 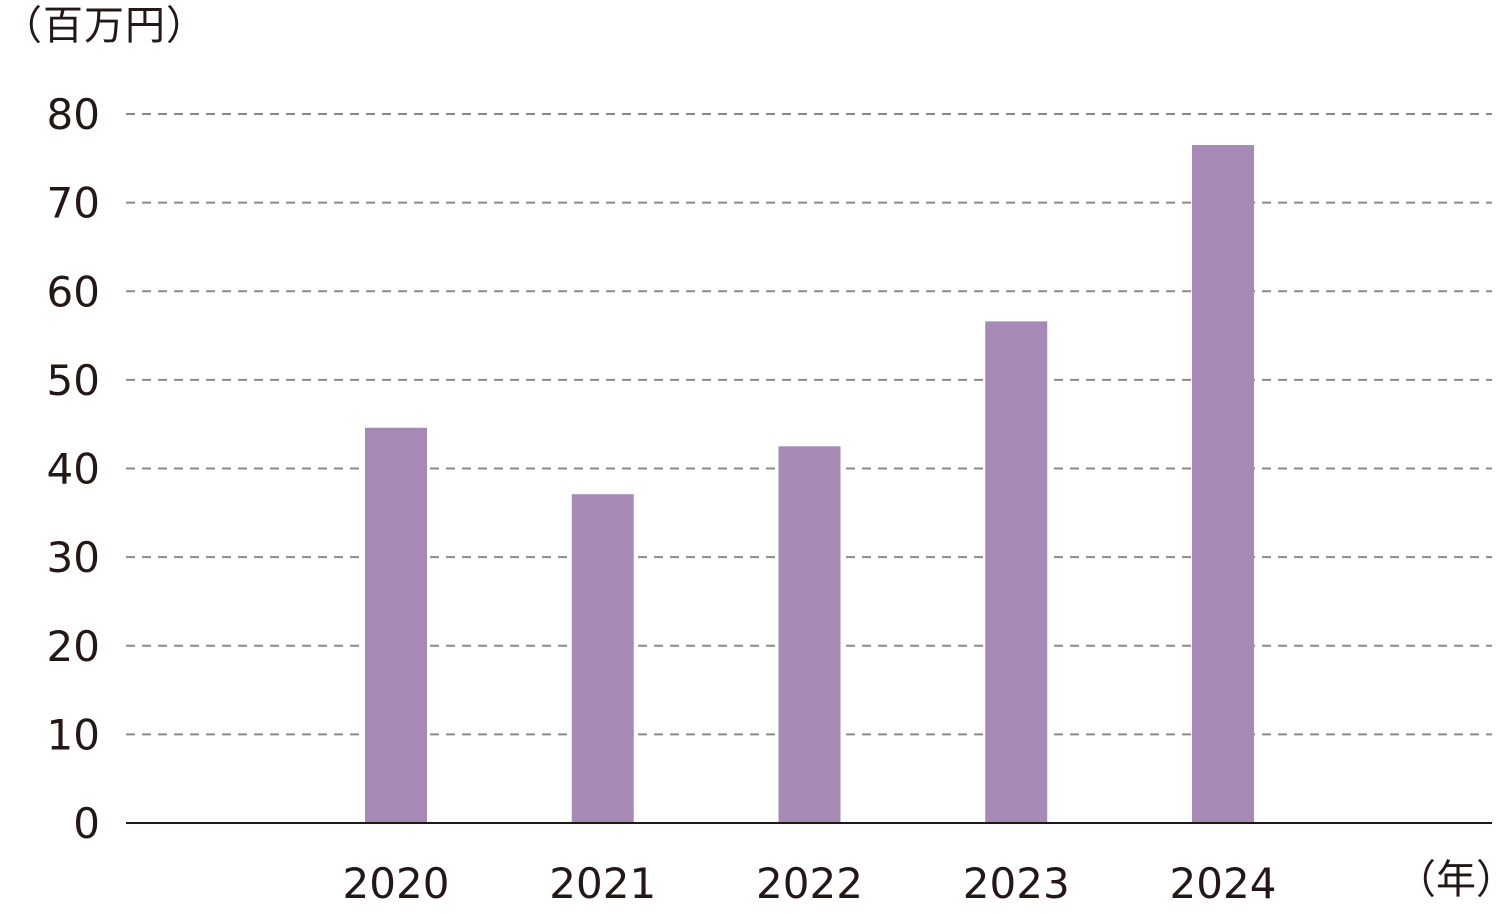 What do you see at coordinates (1016, 883) in the screenshot?
I see `x-tick-label: 2023` at bounding box center [1016, 883].